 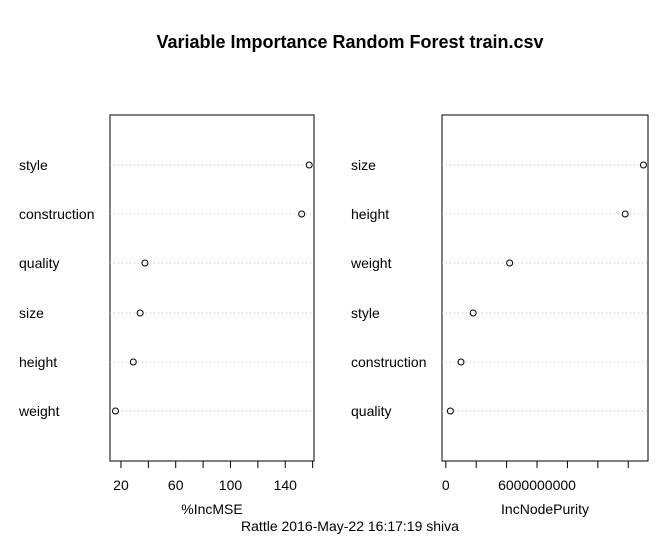 I want to click on mse-category-label: quality, so click(x=39, y=263).